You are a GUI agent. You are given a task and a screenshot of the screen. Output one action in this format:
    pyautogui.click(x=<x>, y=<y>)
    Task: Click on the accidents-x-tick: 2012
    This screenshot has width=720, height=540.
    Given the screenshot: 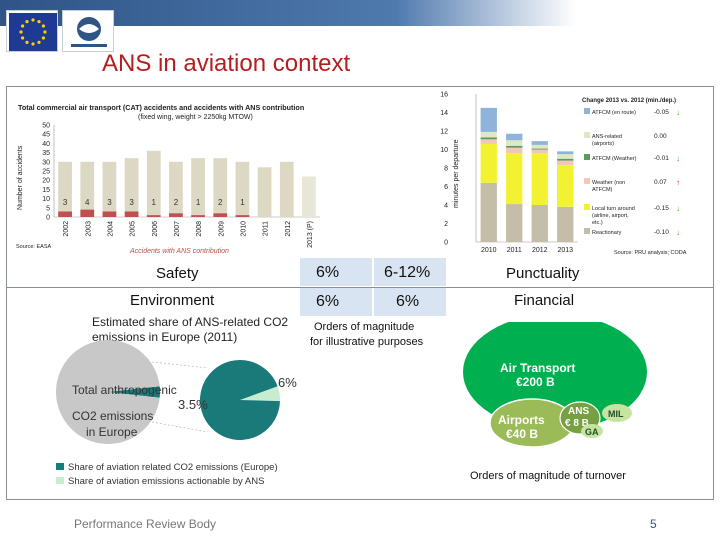 What is the action you would take?
    pyautogui.click(x=288, y=229)
    